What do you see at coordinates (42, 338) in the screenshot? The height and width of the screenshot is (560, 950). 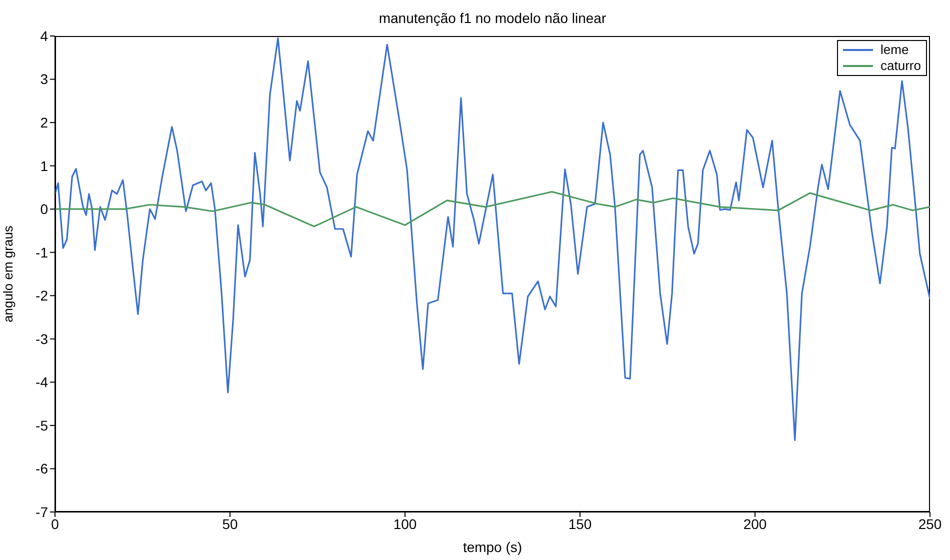 I see `y-tick-label: -3` at bounding box center [42, 338].